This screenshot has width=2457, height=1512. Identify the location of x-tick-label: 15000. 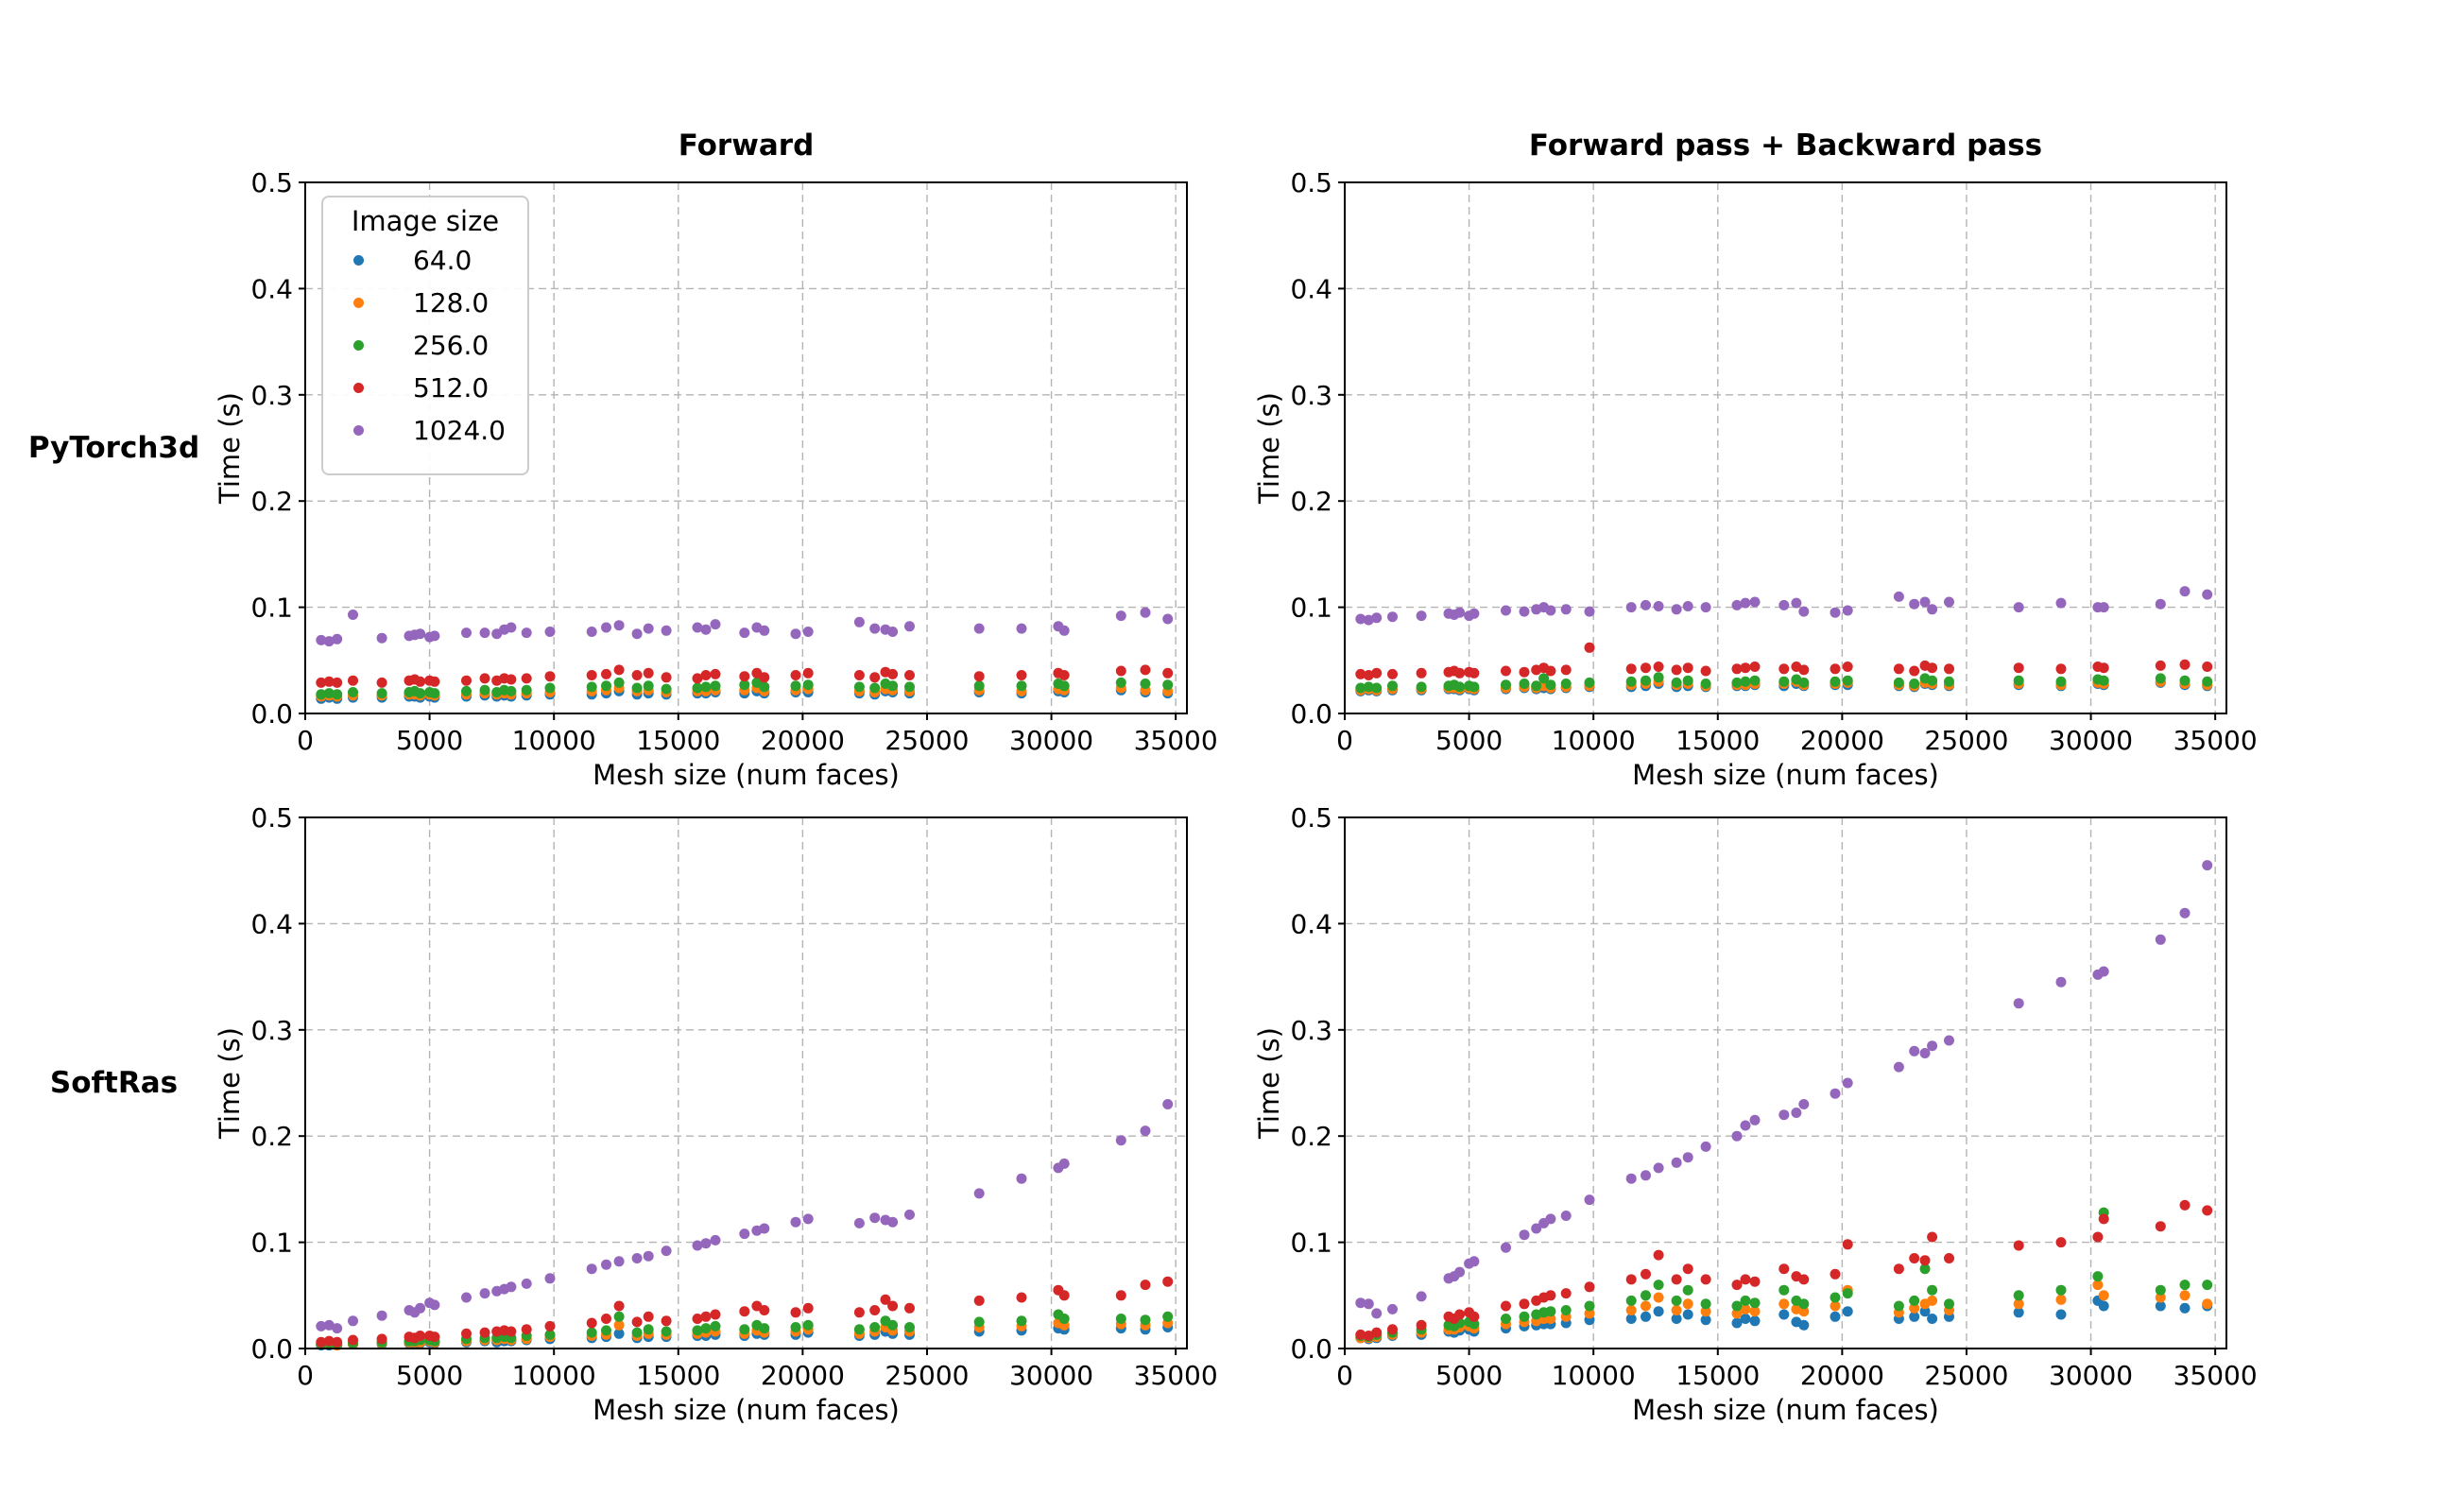
(678, 740).